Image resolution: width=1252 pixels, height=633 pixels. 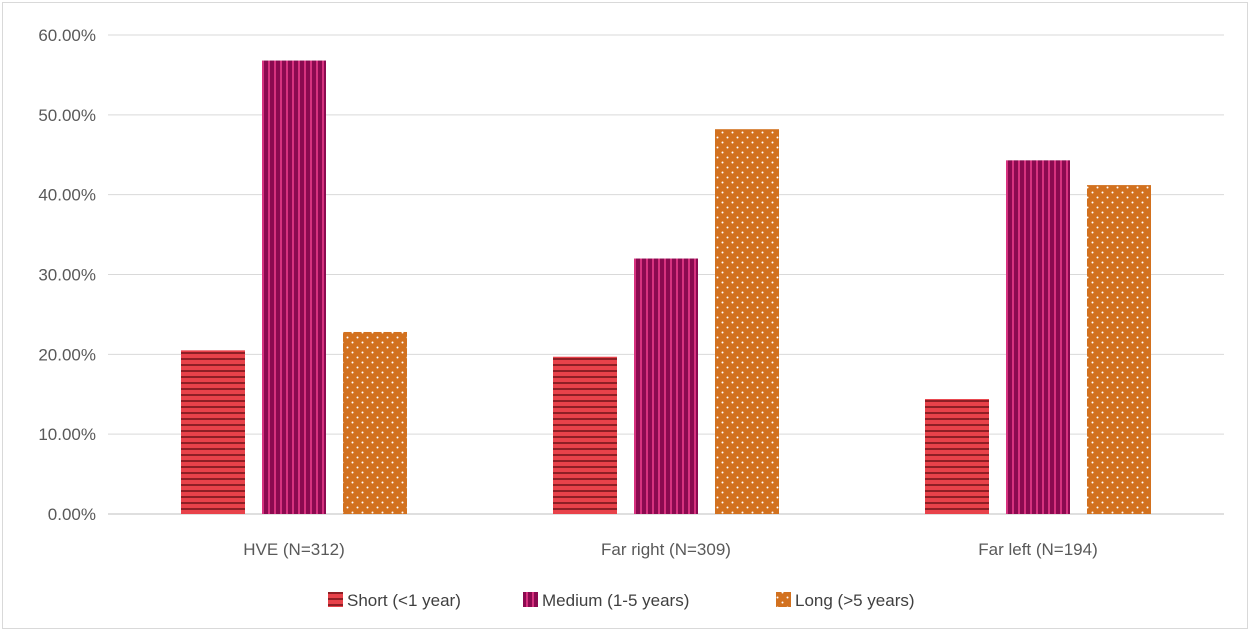 What do you see at coordinates (67, 275) in the screenshot?
I see `y-tick-label: 30.00%` at bounding box center [67, 275].